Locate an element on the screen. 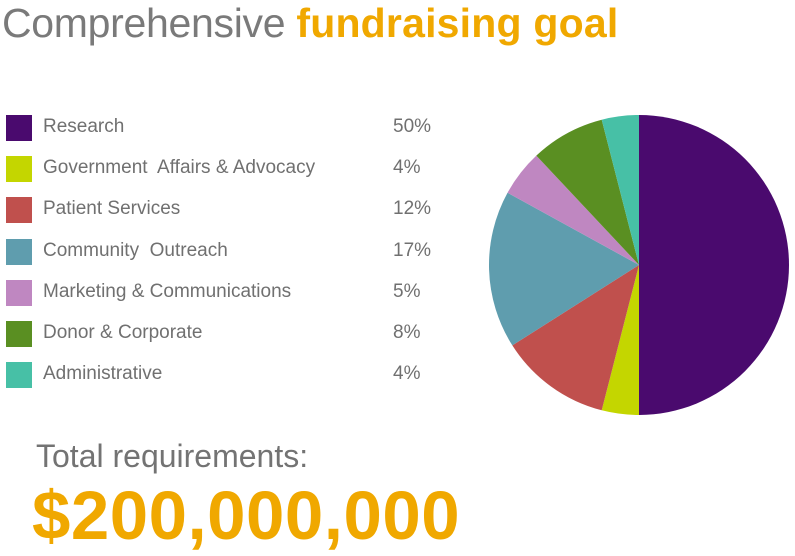 The width and height of the screenshot is (795, 556). legend-item: Government Affairs & Advocacy 4% is located at coordinates (226, 174).